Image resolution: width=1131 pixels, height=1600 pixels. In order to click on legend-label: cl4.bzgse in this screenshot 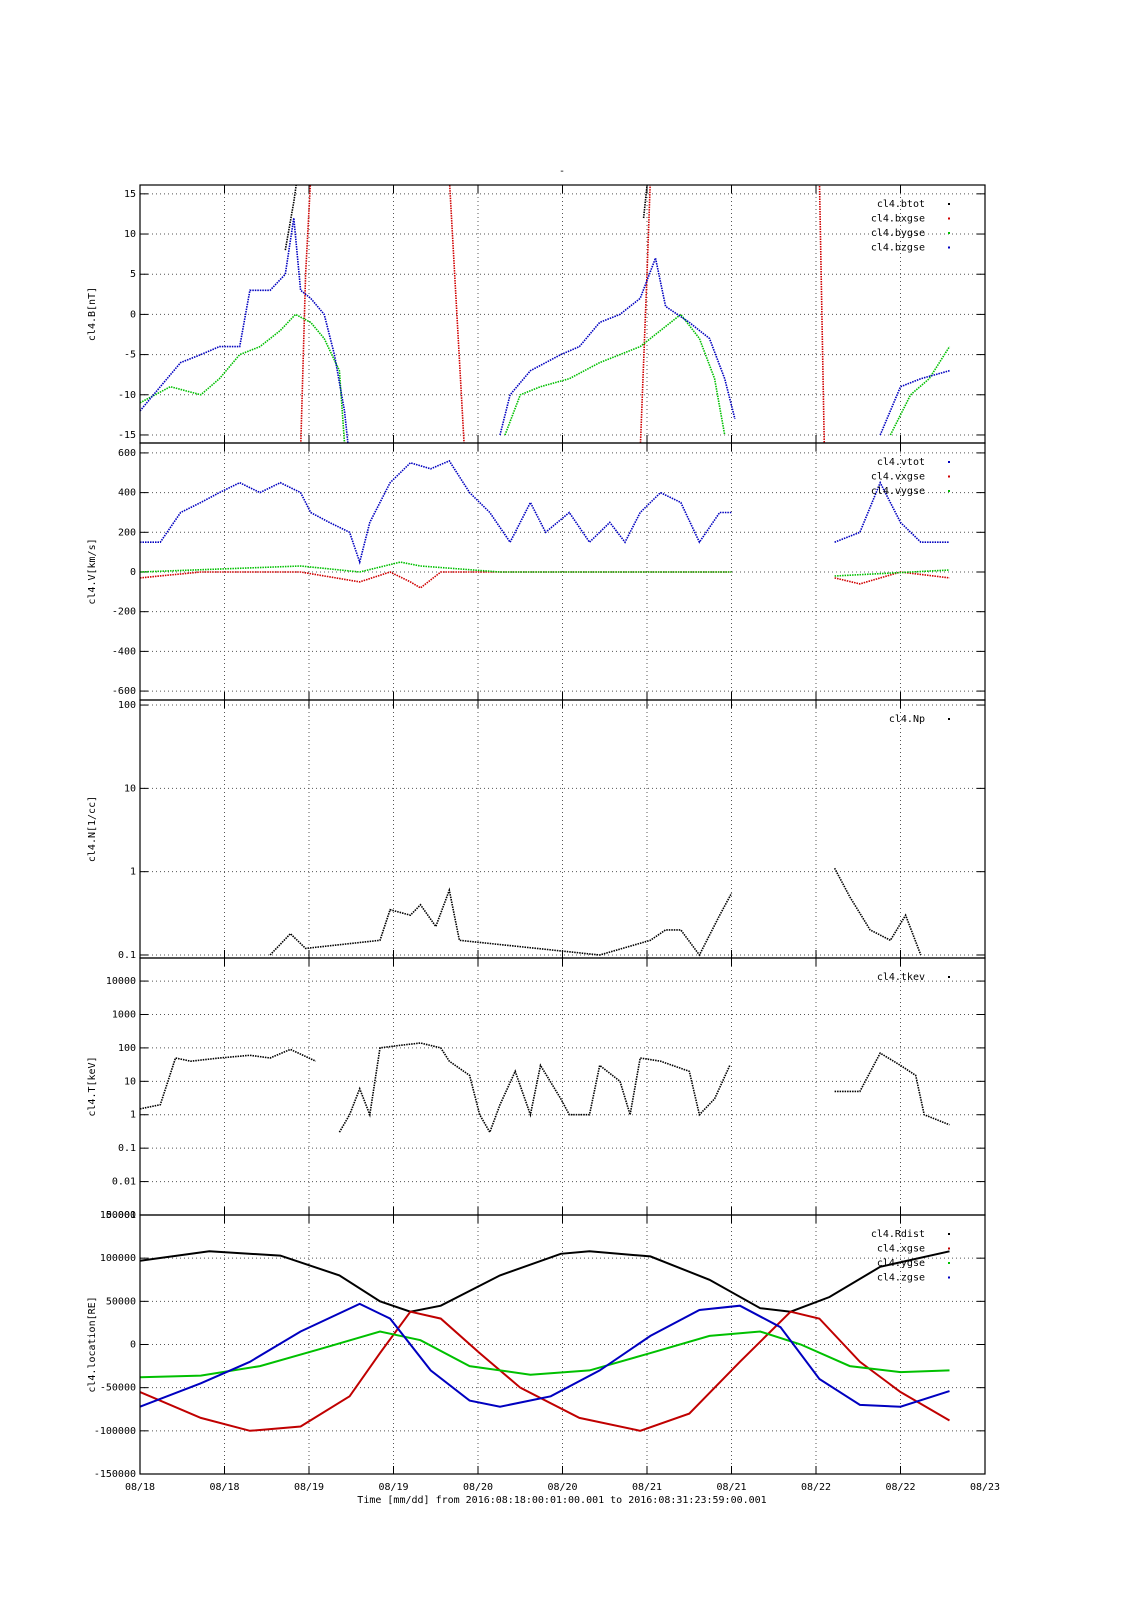, I will do `click(898, 248)`.